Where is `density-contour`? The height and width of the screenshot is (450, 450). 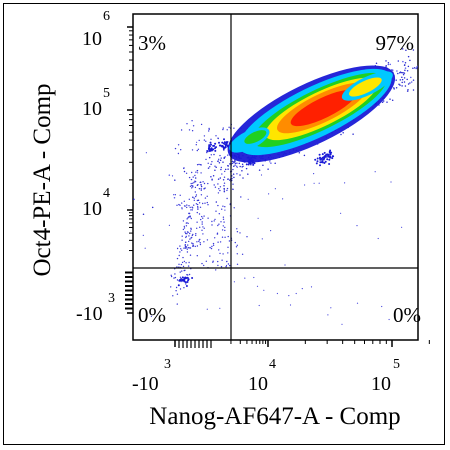 density-contour is located at coordinates (255, 137).